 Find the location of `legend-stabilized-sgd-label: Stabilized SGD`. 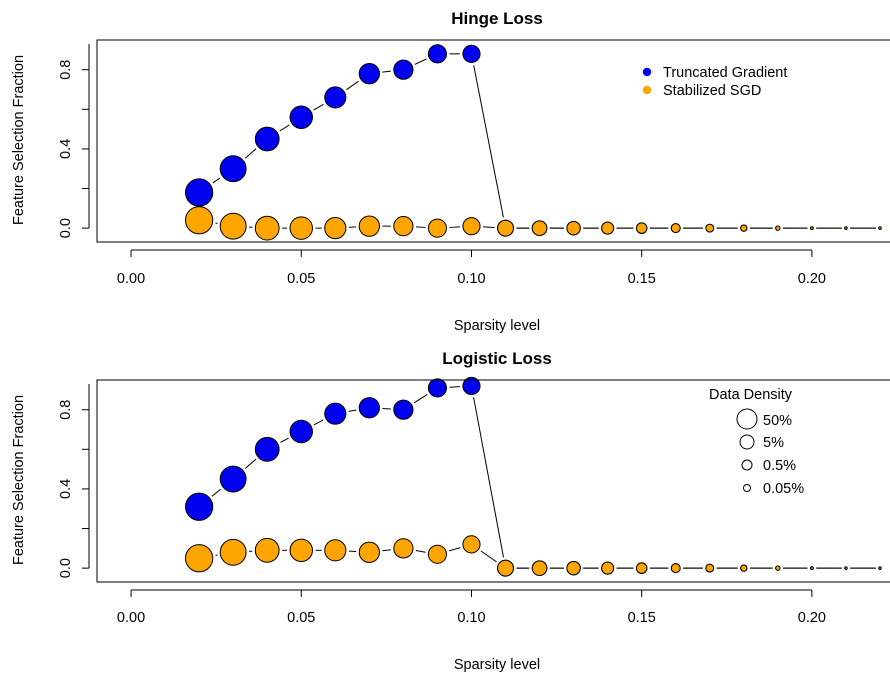

legend-stabilized-sgd-label: Stabilized SGD is located at coordinates (712, 91).